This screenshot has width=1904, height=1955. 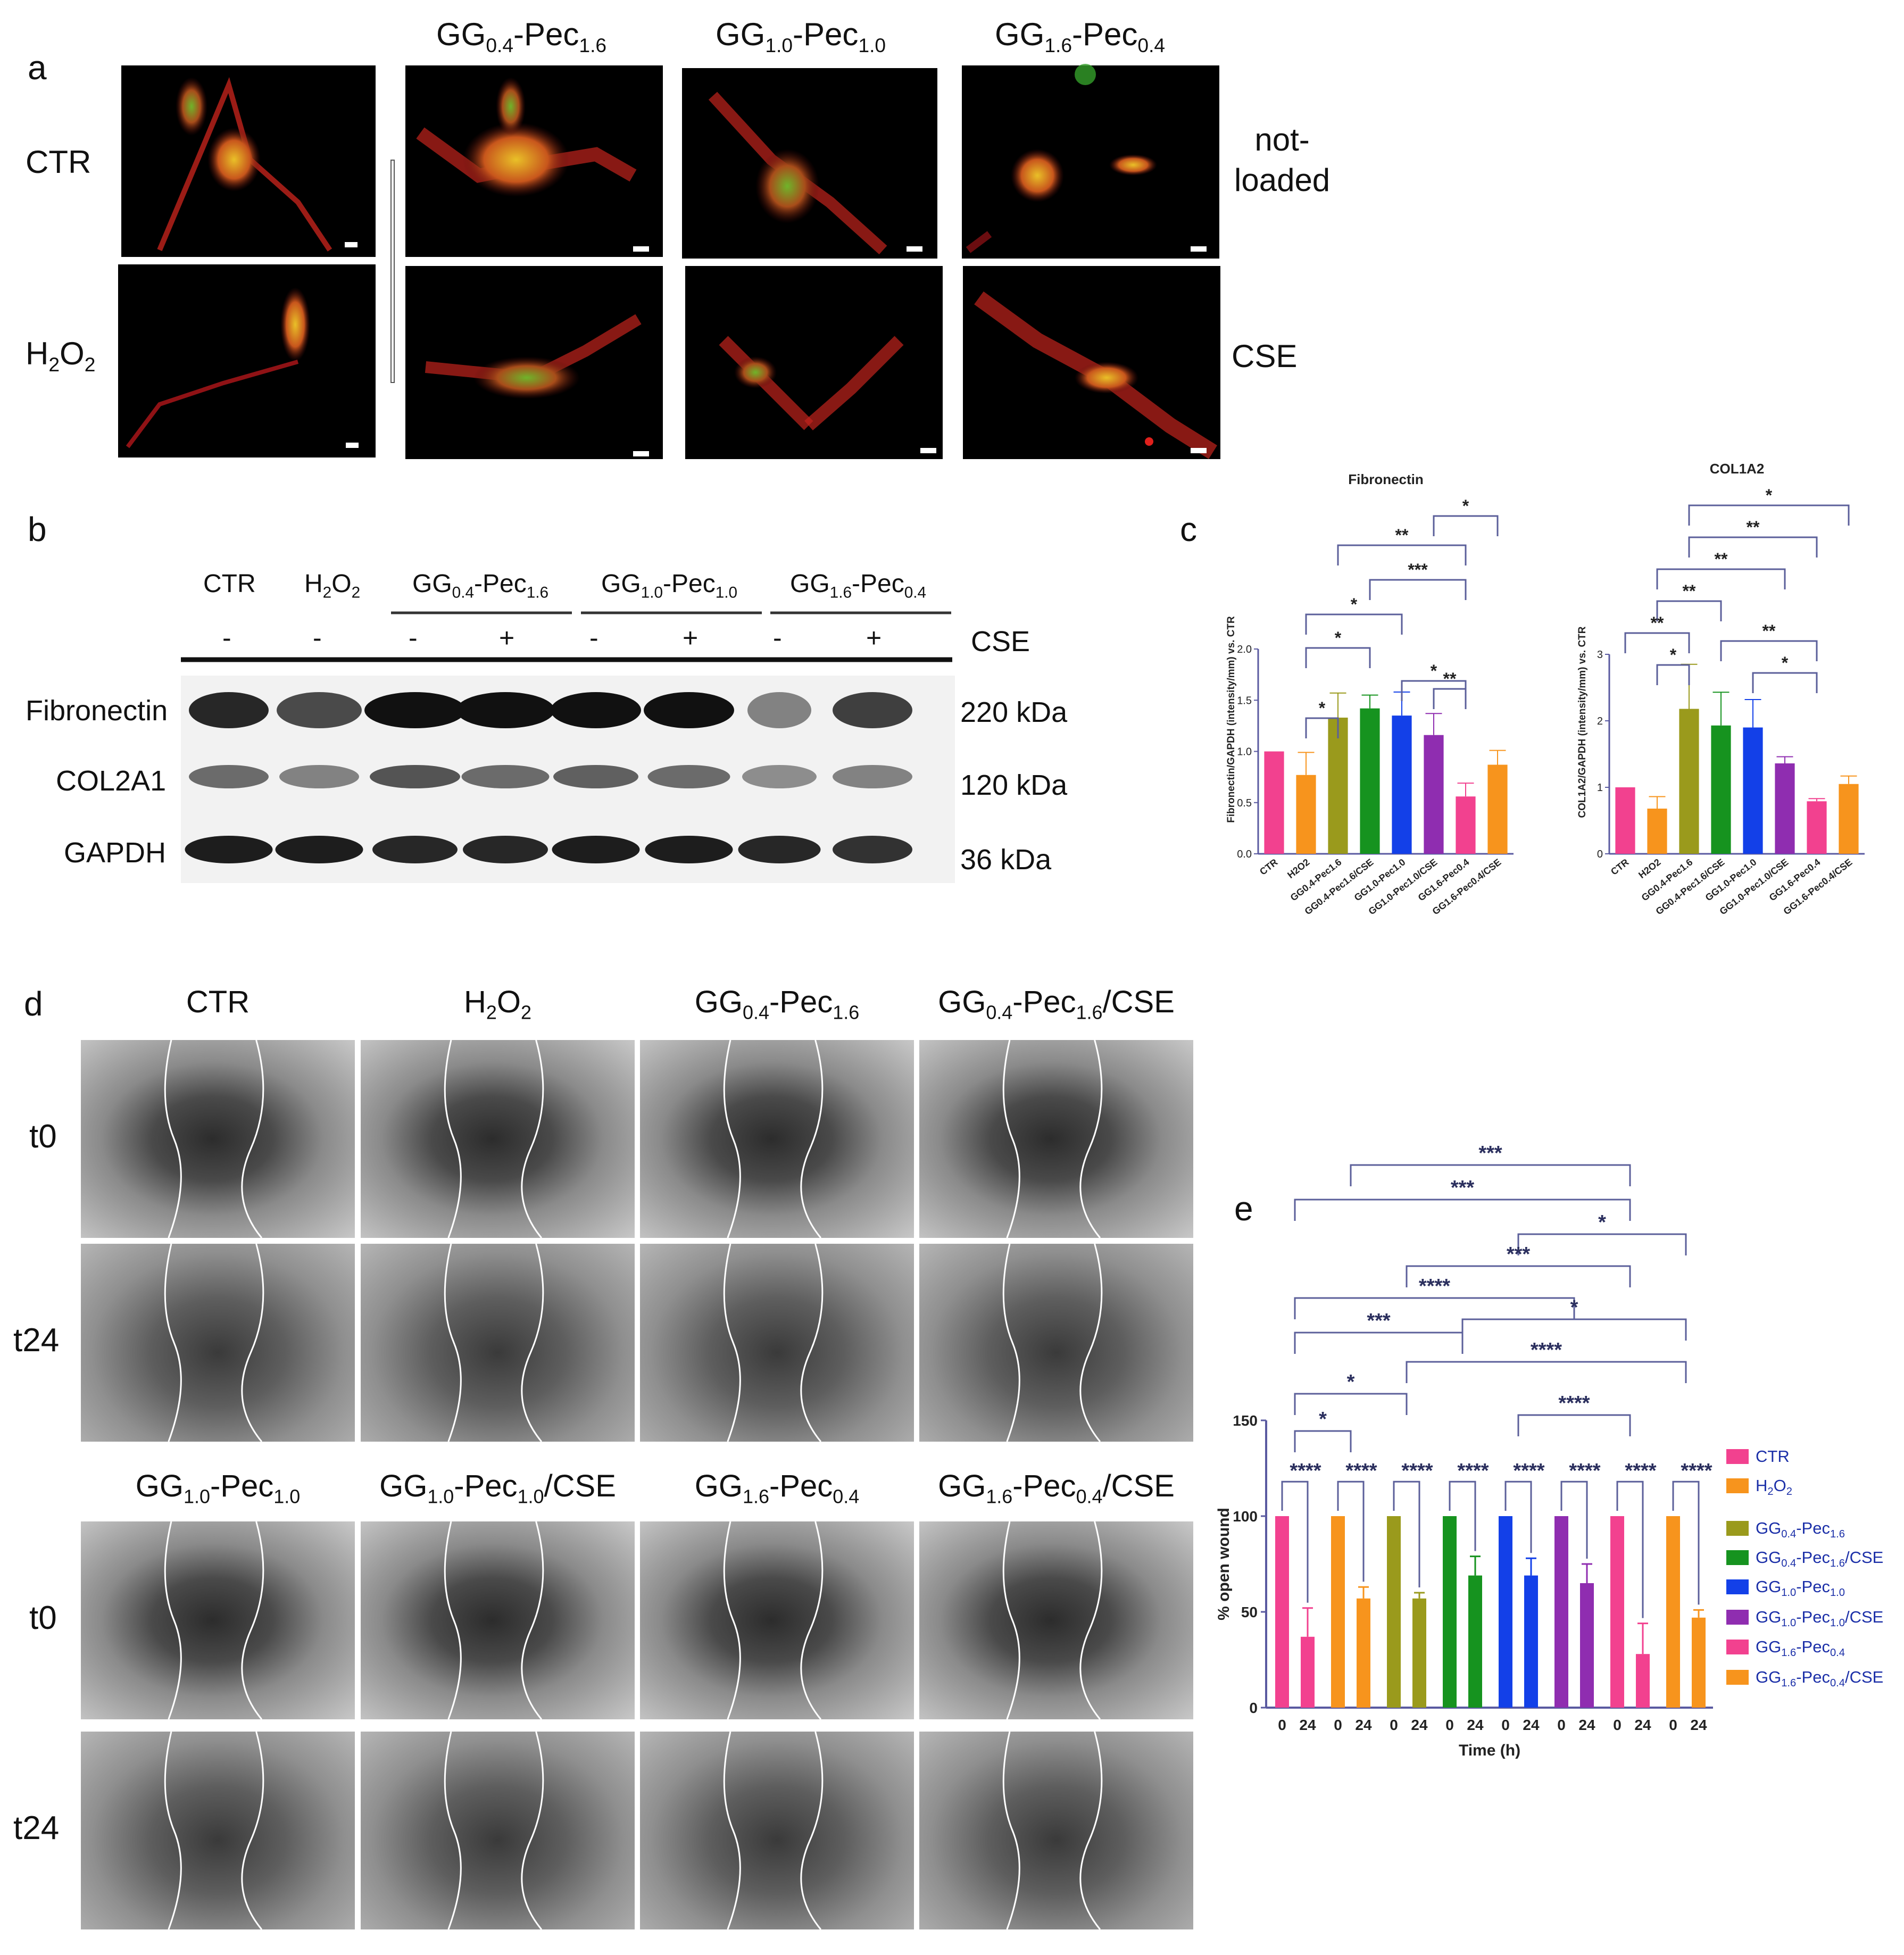 I want to click on y-axis-label: Fibronectin/GAPDH (intensity/mm) vs. CTR, so click(x=1231, y=719).